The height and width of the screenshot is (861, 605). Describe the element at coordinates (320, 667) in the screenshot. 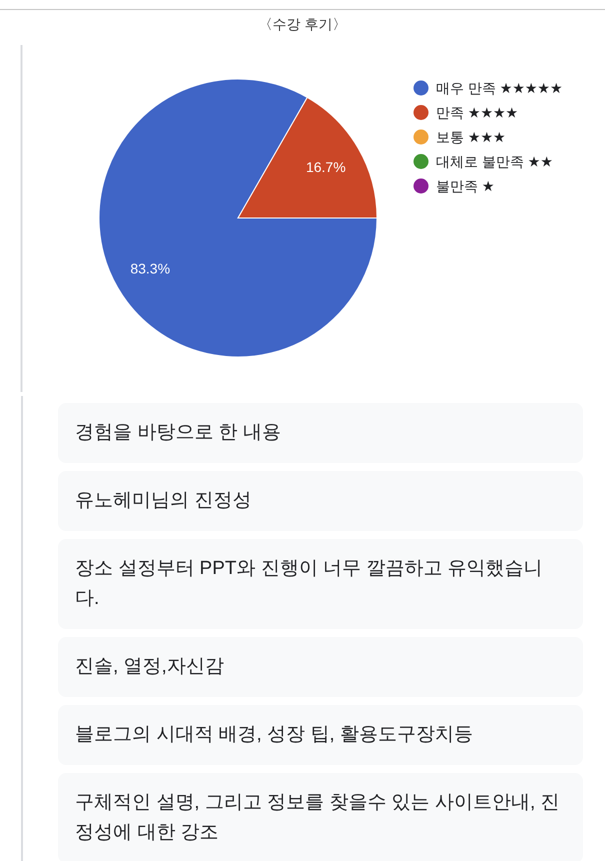

I see `text: 진솔, 열정,자신감` at that location.